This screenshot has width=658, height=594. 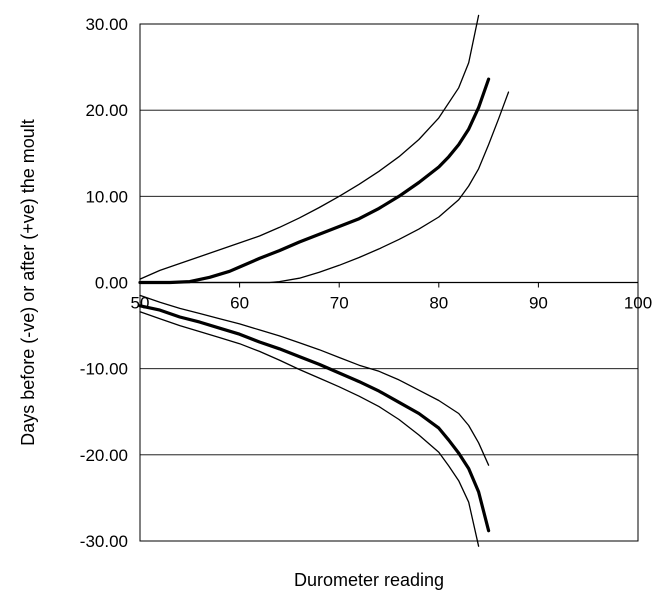 I want to click on x-tick-label: 90, so click(x=538, y=303).